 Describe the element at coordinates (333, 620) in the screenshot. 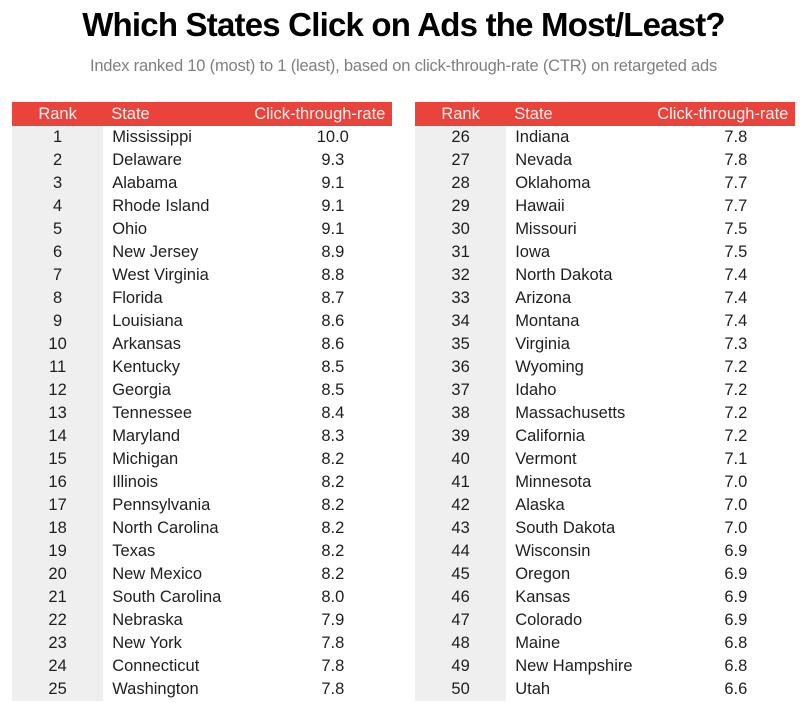

I see `ctr-cell: 7.9` at that location.